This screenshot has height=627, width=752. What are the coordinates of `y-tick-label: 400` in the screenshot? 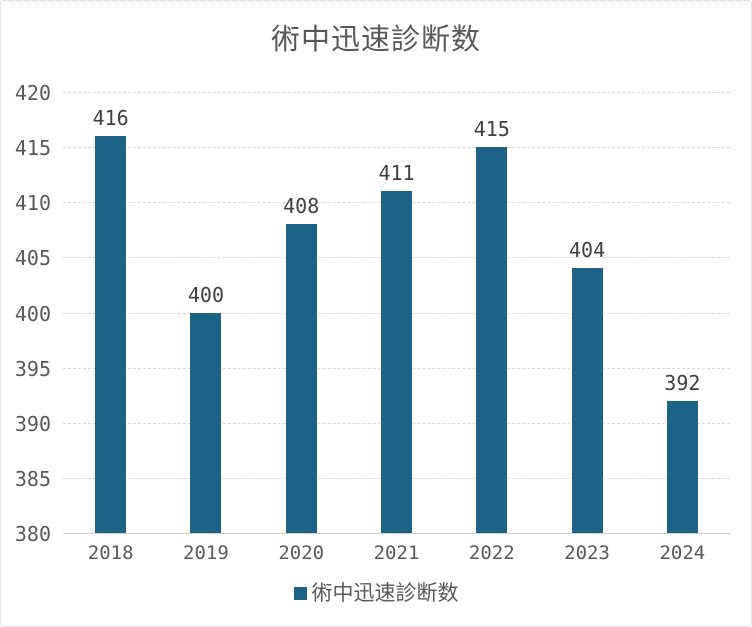 It's located at (32, 313).